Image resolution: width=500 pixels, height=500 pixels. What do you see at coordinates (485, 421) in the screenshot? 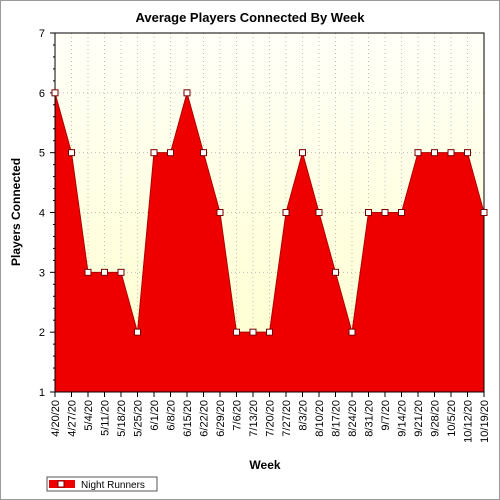
I see `x-tick-label: 10/19/20` at bounding box center [485, 421].